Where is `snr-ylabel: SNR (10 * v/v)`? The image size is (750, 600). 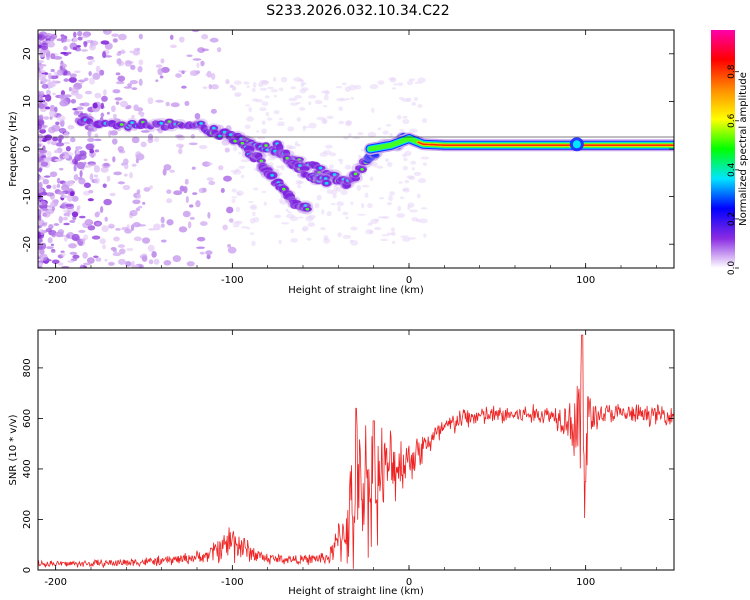 snr-ylabel: SNR (10 * v/v) is located at coordinates (13, 449).